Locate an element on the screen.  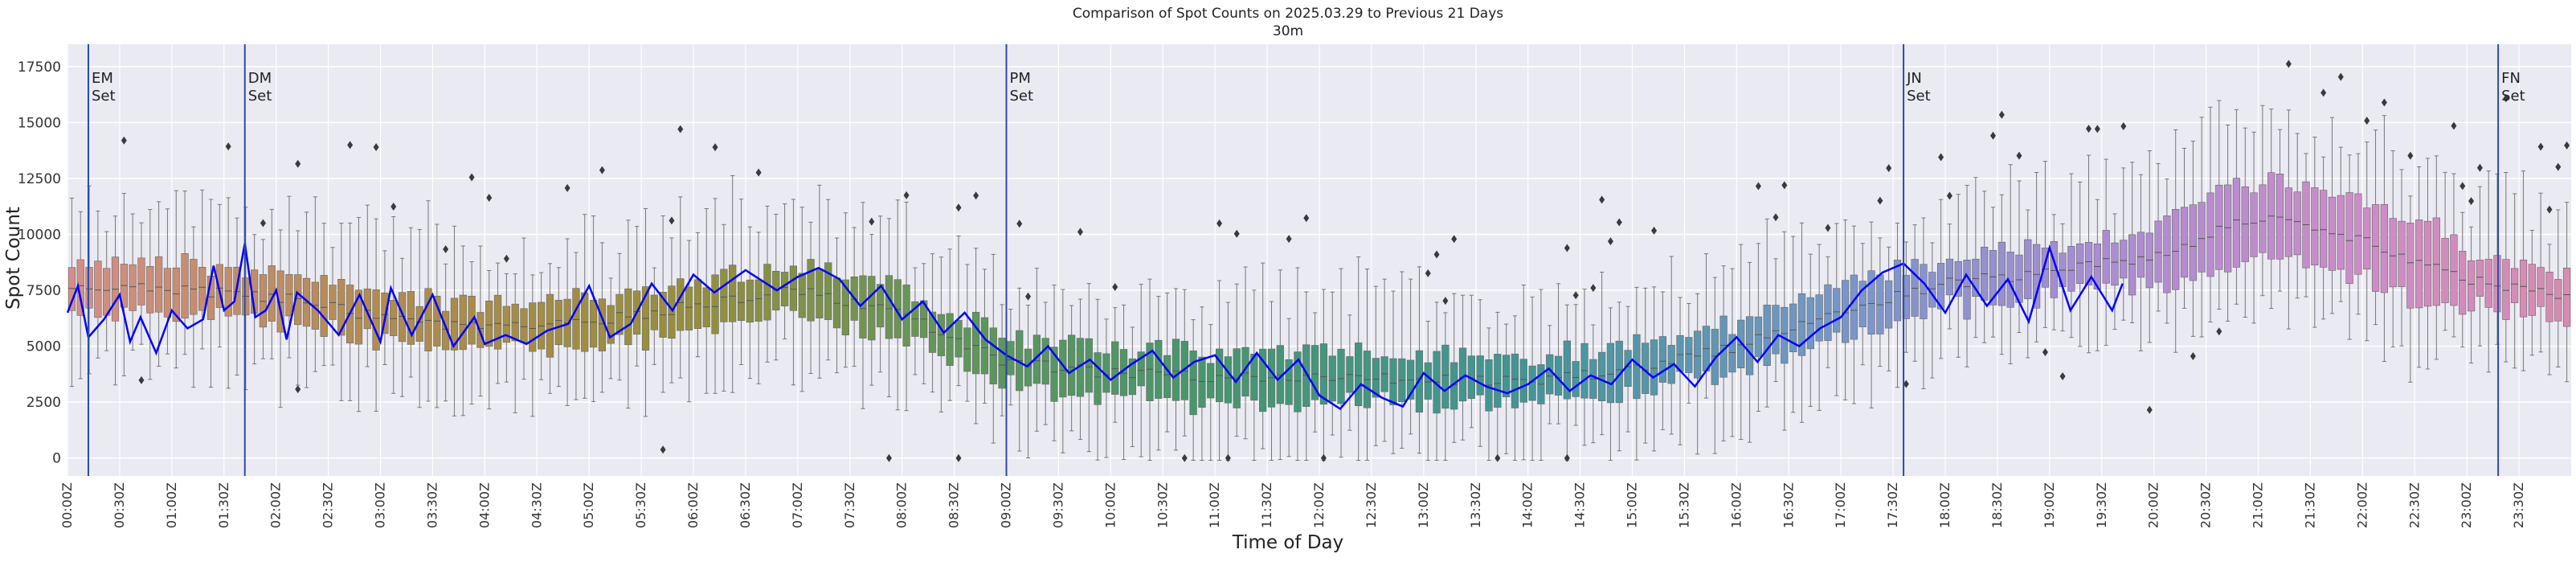
reference-label: PM is located at coordinates (1021, 78).